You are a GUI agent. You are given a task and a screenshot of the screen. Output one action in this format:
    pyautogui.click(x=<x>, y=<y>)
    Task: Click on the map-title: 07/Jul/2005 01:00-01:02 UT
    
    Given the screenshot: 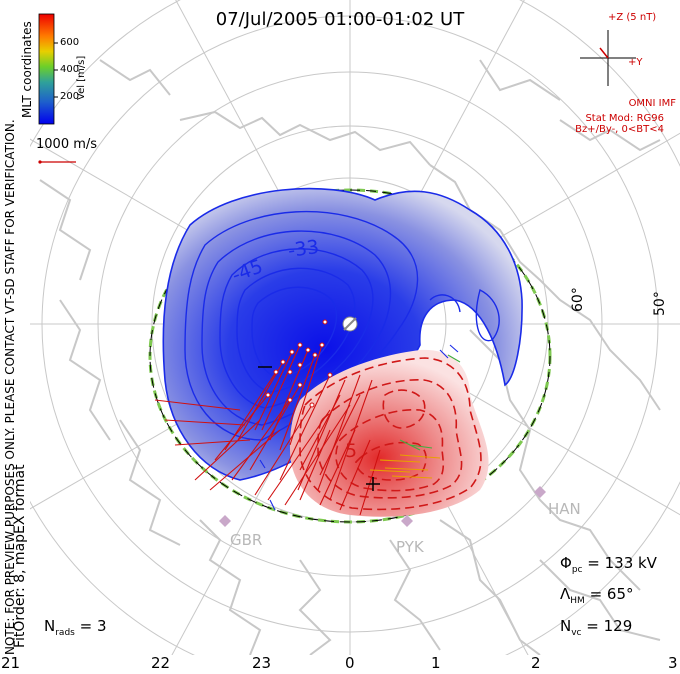 What is the action you would take?
    pyautogui.click(x=340, y=19)
    